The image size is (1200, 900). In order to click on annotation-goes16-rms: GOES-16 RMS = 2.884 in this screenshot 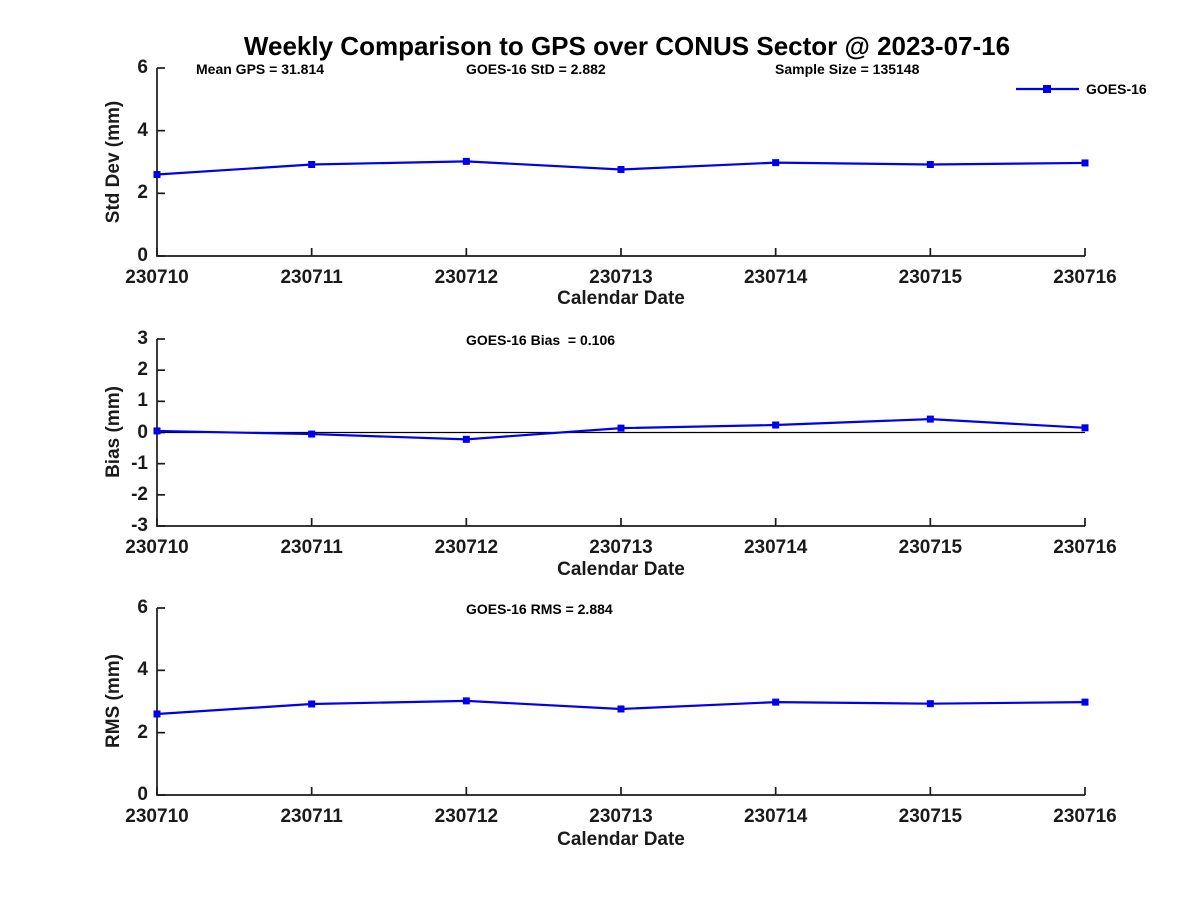, I will do `click(539, 609)`.